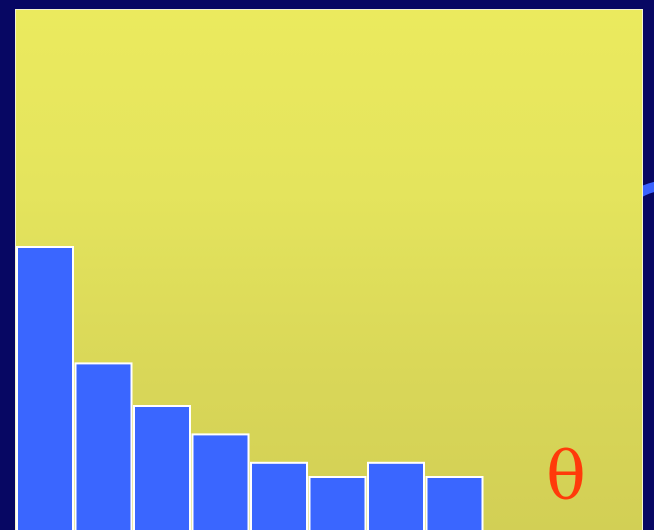 The width and height of the screenshot is (654, 530). Describe the element at coordinates (566, 476) in the screenshot. I see `theta-annotation: θ` at that location.